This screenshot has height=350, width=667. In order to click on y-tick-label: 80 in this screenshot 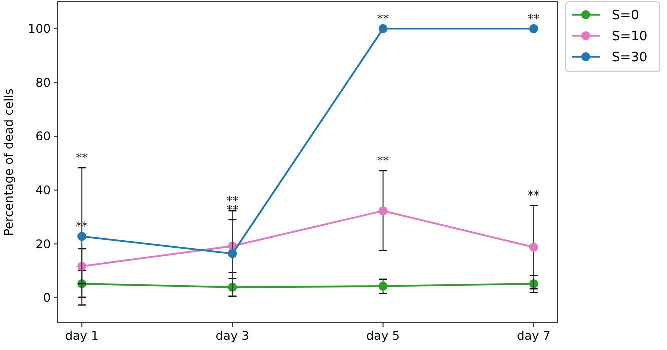, I will do `click(43, 83)`.